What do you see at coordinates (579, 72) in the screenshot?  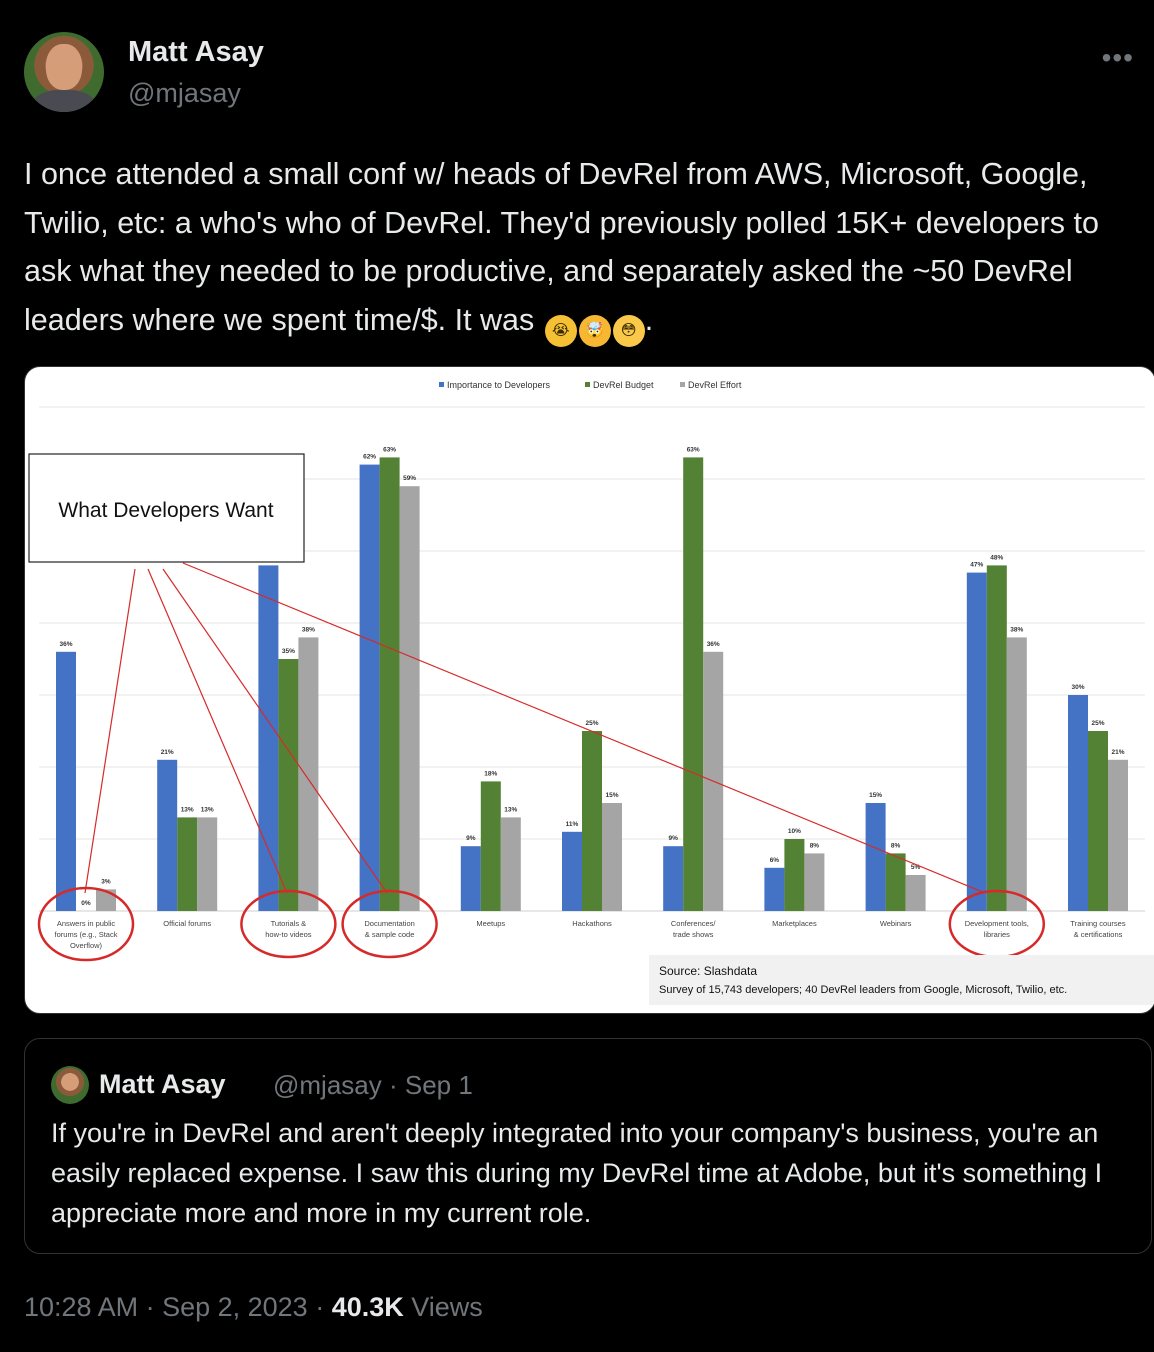 I see `tweet-header: Matt Asay @mjasay •••` at bounding box center [579, 72].